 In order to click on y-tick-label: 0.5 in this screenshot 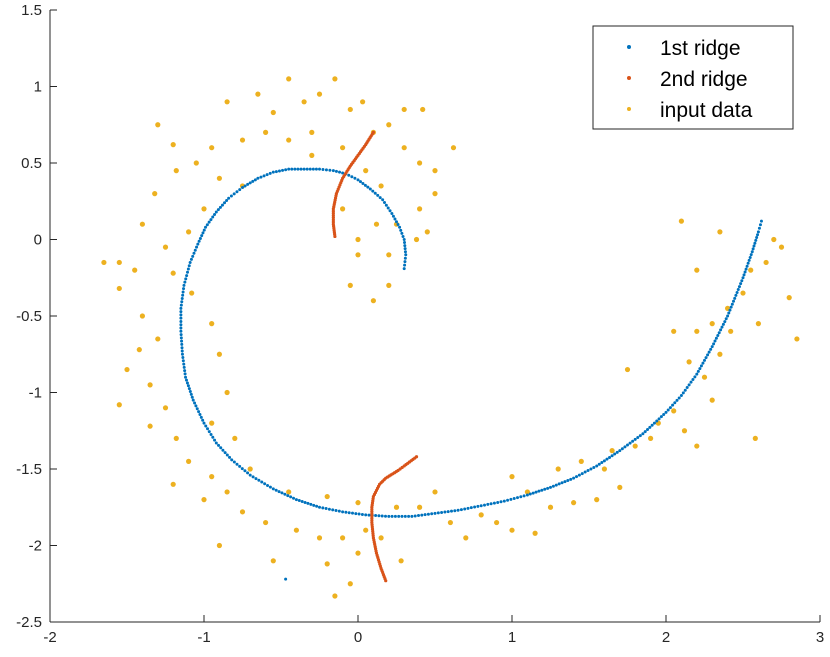, I will do `click(31, 163)`.